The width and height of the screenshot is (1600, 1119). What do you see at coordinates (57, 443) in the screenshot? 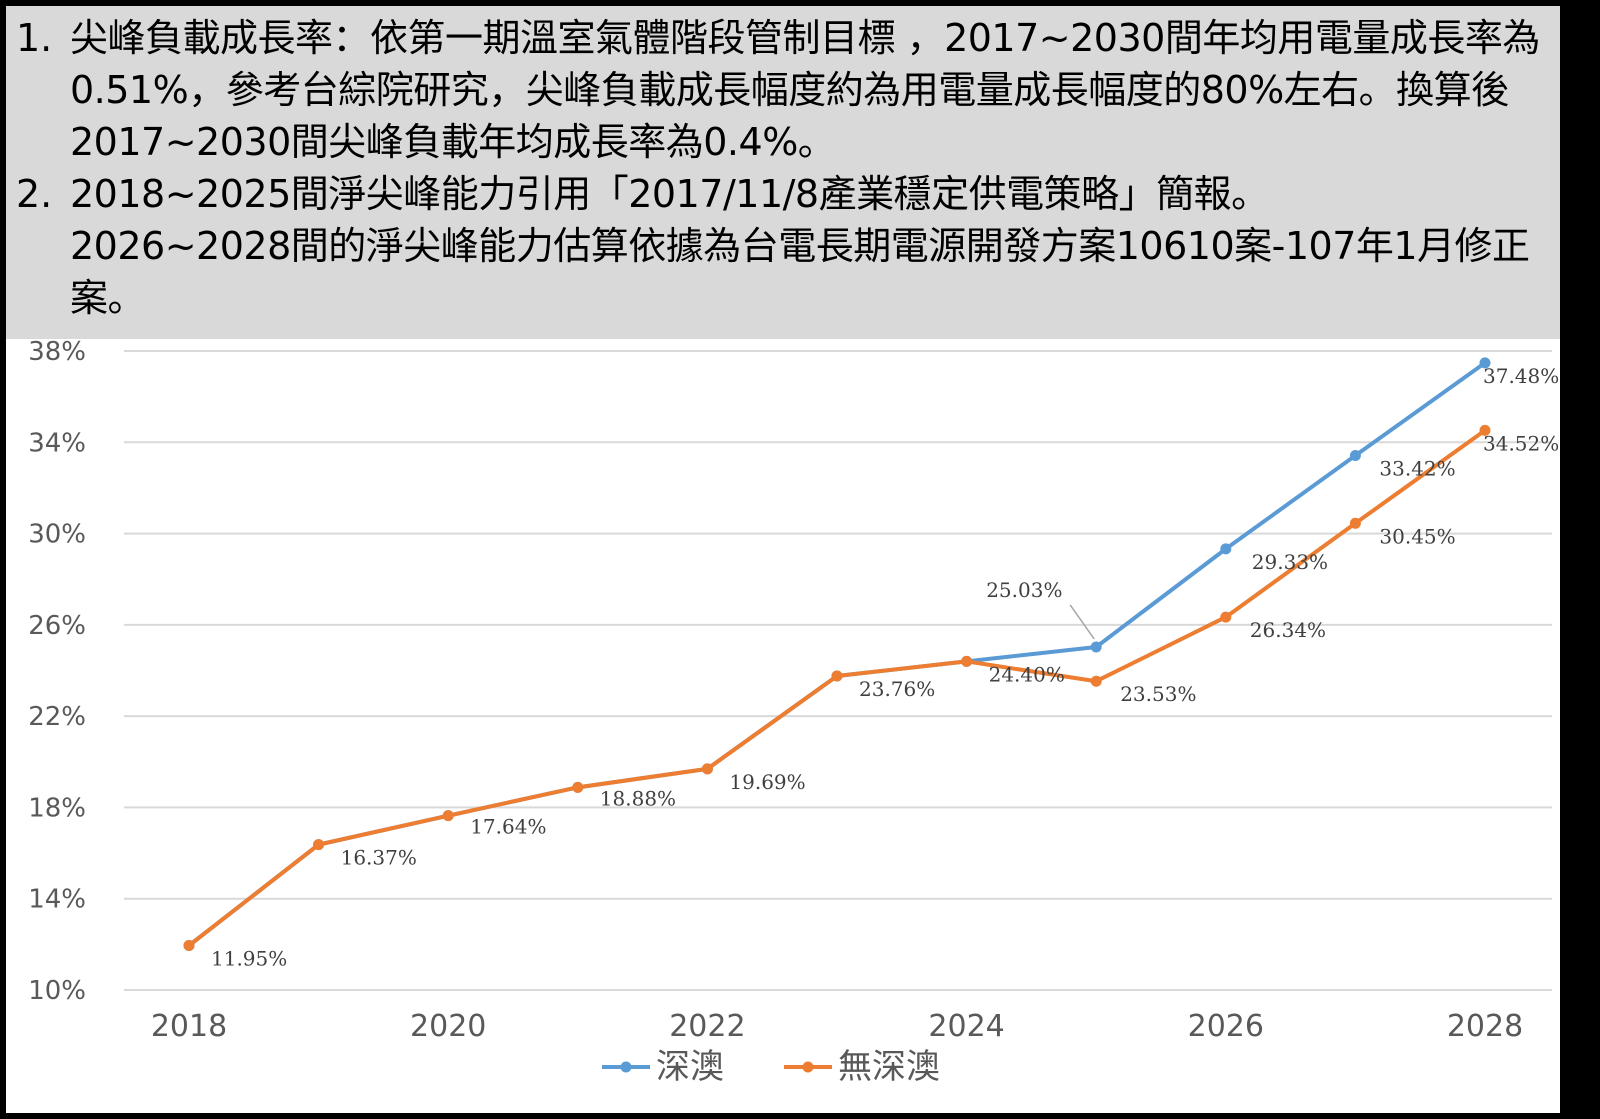
I see `y-tick-label: 34%` at bounding box center [57, 443].